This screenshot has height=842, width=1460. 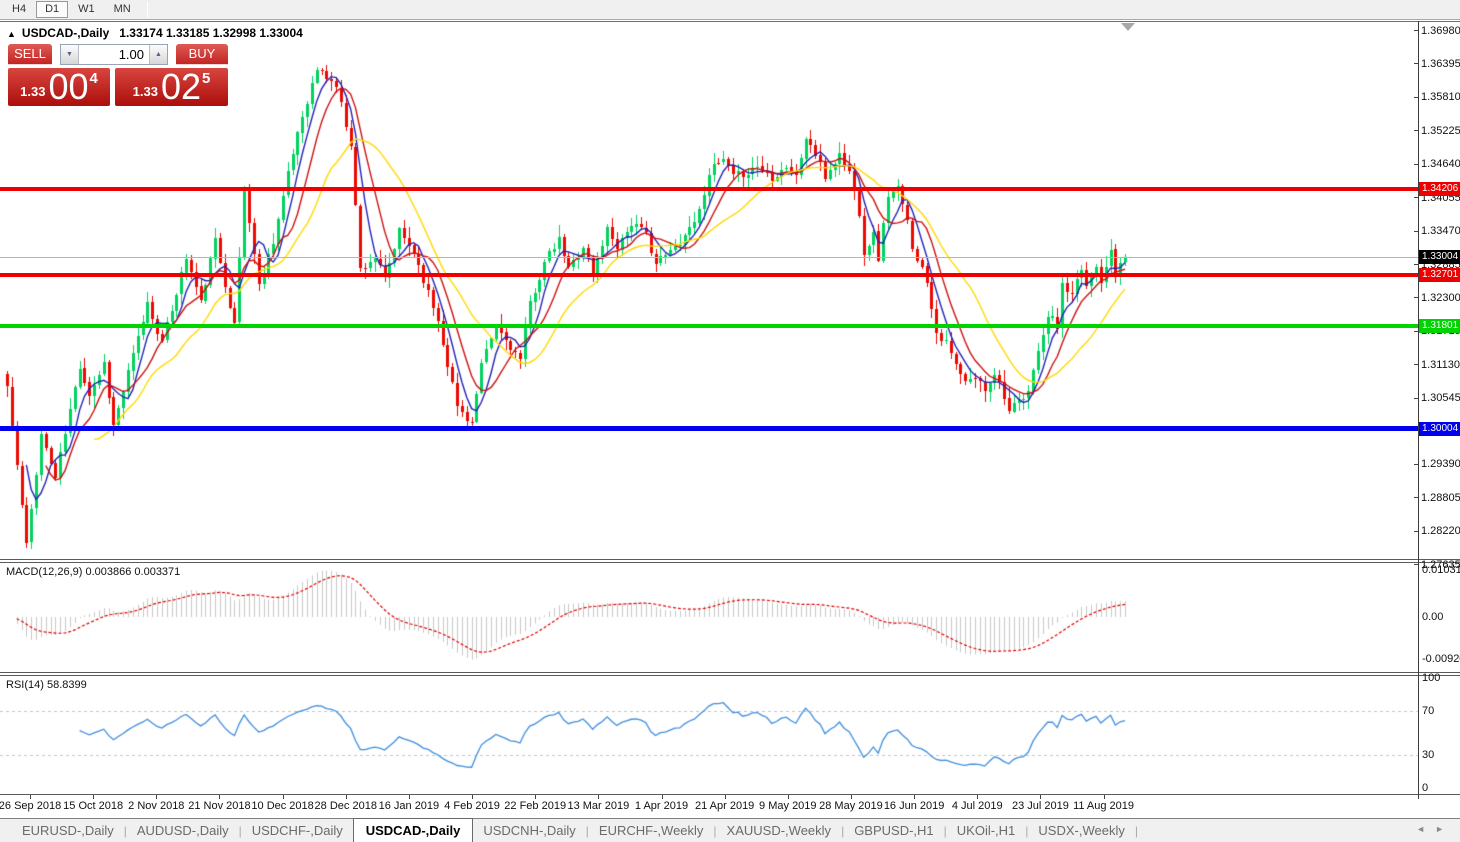 I want to click on macd-axis-label: -0.009203, so click(x=1441, y=658).